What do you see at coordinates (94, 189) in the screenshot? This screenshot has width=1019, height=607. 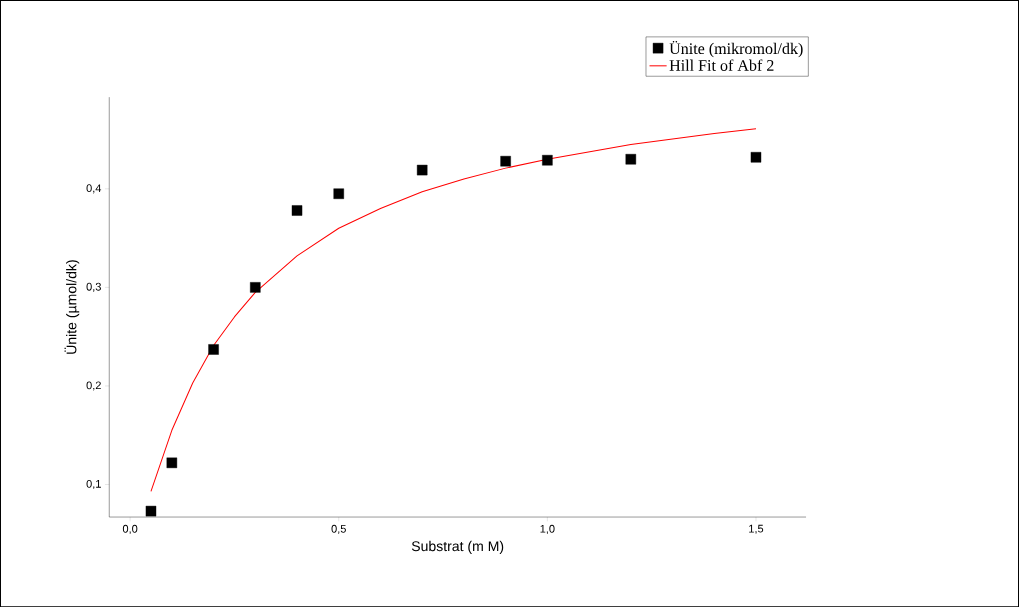 I see `y-tick-label: 0,4` at bounding box center [94, 189].